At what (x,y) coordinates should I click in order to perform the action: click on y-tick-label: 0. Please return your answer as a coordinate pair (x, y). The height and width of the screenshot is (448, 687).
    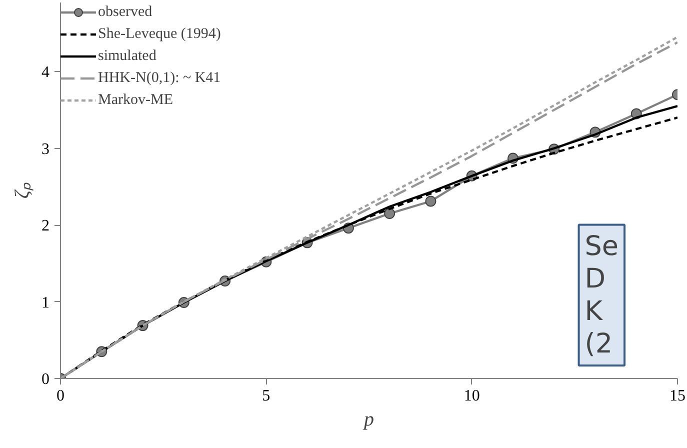
    Looking at the image, I should click on (46, 379).